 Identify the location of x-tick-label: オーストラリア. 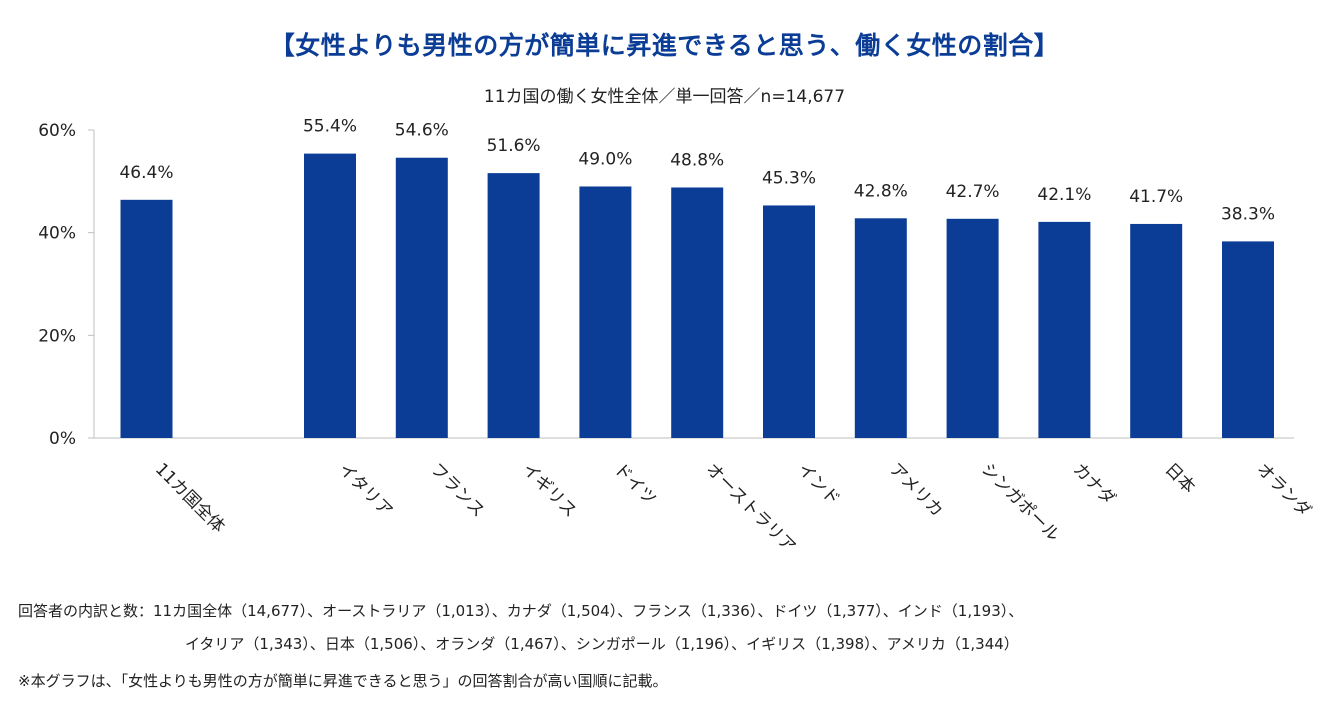
(751, 508).